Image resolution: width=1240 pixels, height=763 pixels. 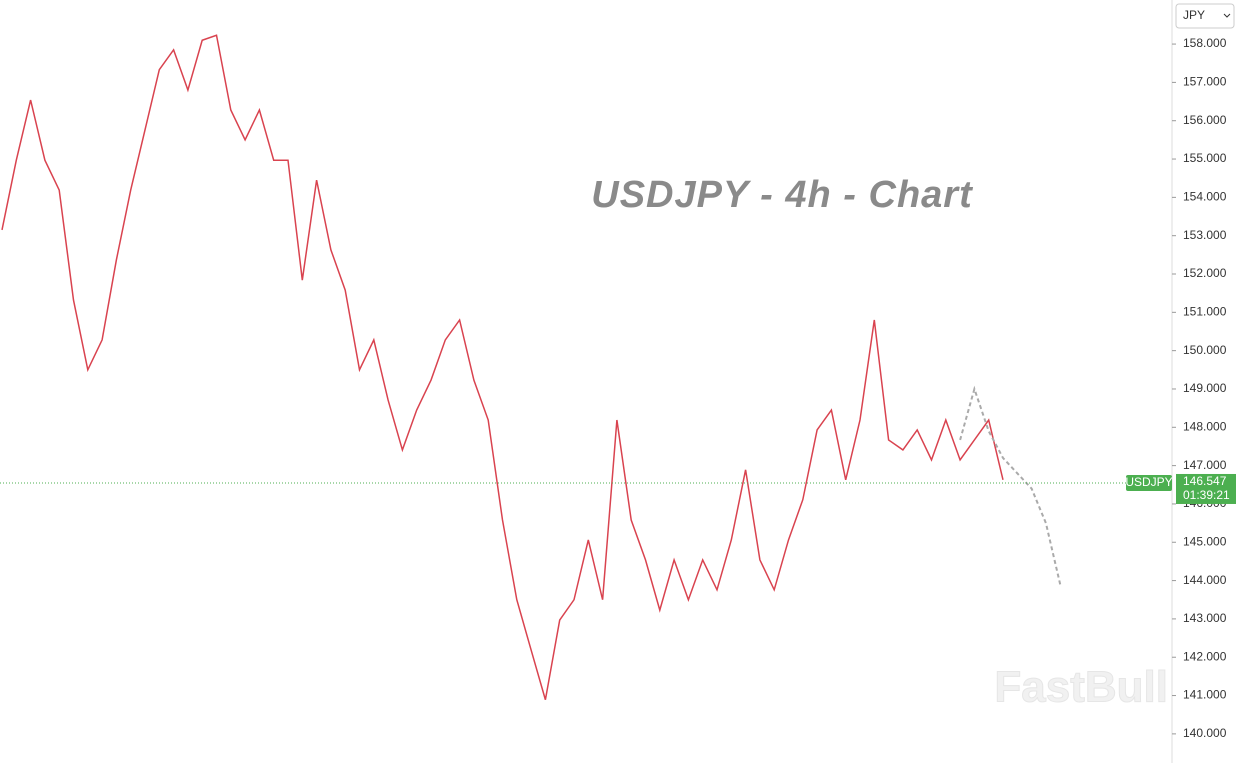 I want to click on y-tick-label: 154.000, so click(x=1205, y=197).